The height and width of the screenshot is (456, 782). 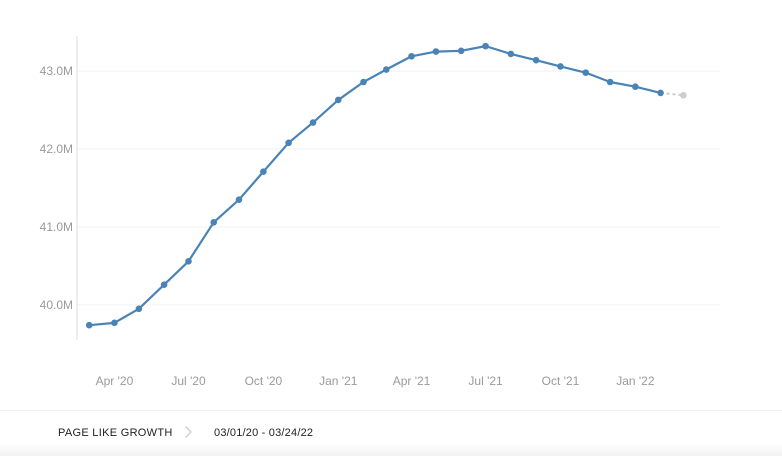 I want to click on x-tick-label: Jul '20, so click(x=188, y=381).